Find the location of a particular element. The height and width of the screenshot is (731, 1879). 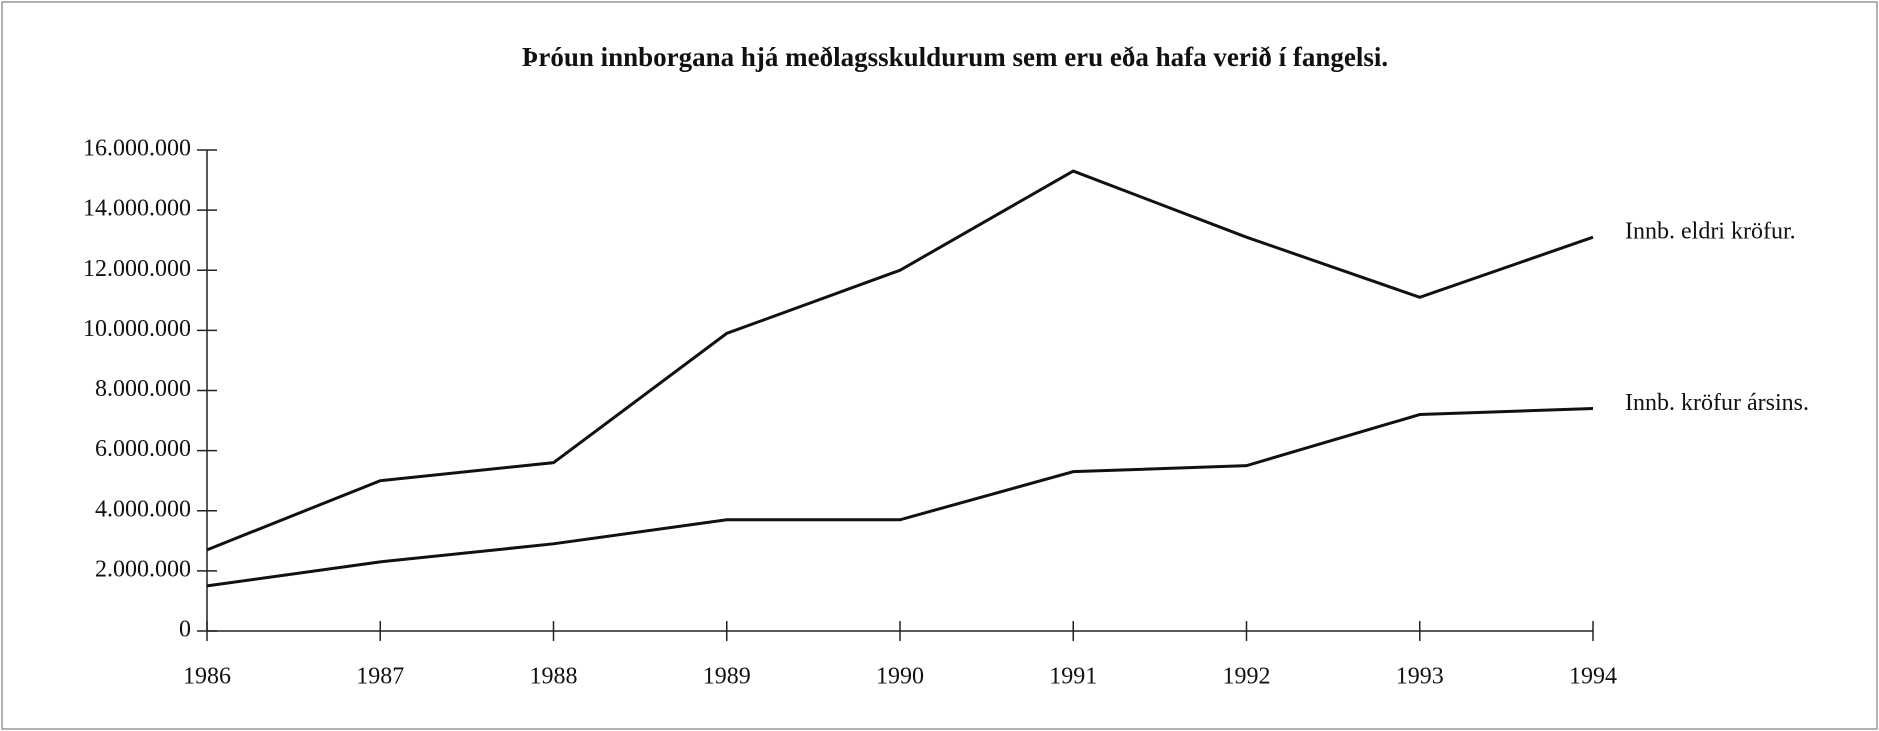

x-tick-label: 1991 is located at coordinates (1073, 677).